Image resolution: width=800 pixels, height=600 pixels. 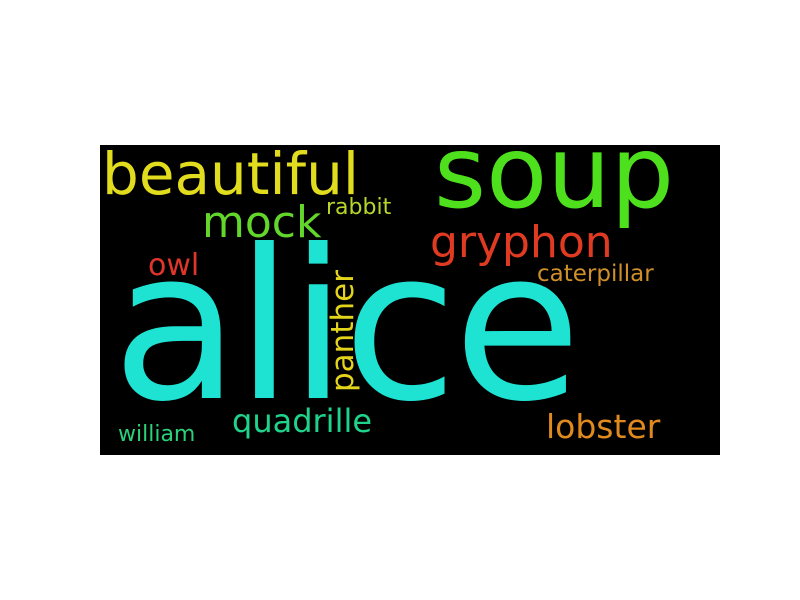 I want to click on word-william: william, so click(x=157, y=434).